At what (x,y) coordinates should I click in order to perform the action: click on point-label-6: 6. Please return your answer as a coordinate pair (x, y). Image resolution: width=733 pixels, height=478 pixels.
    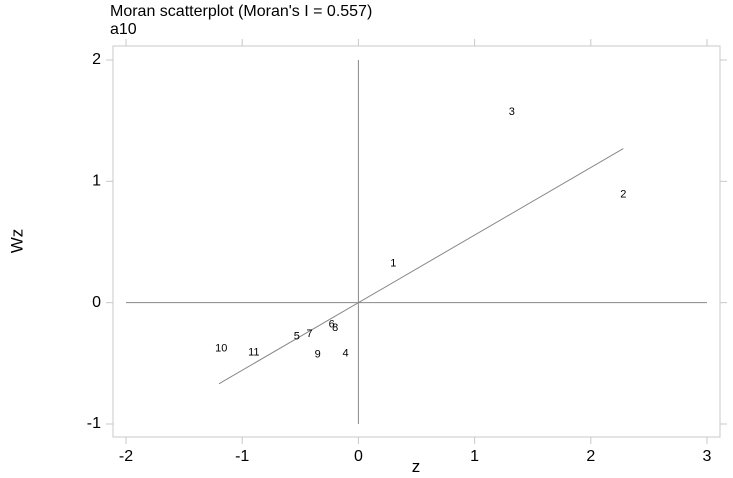
    Looking at the image, I should click on (332, 324).